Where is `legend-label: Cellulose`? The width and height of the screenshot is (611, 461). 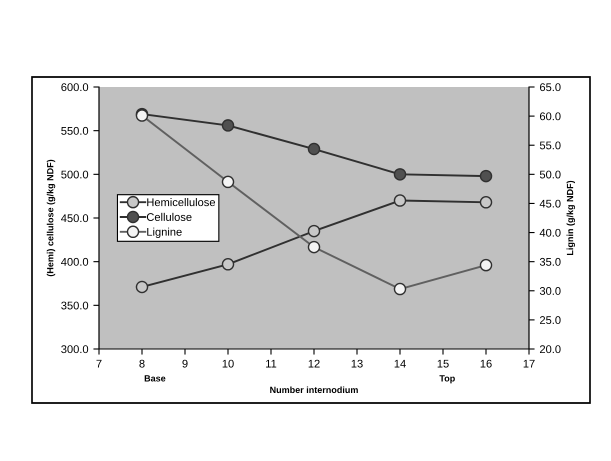
legend-label: Cellulose is located at coordinates (169, 216).